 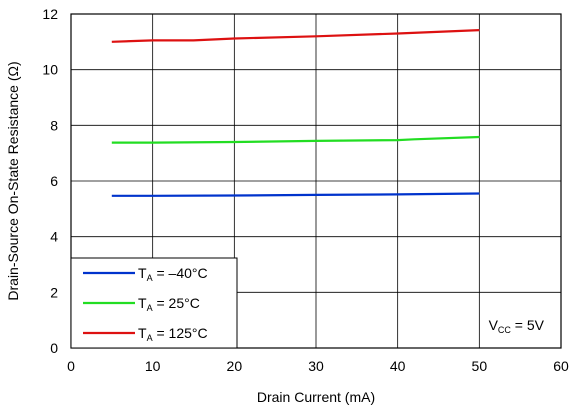 I want to click on x-tick-label: 10, so click(x=153, y=366).